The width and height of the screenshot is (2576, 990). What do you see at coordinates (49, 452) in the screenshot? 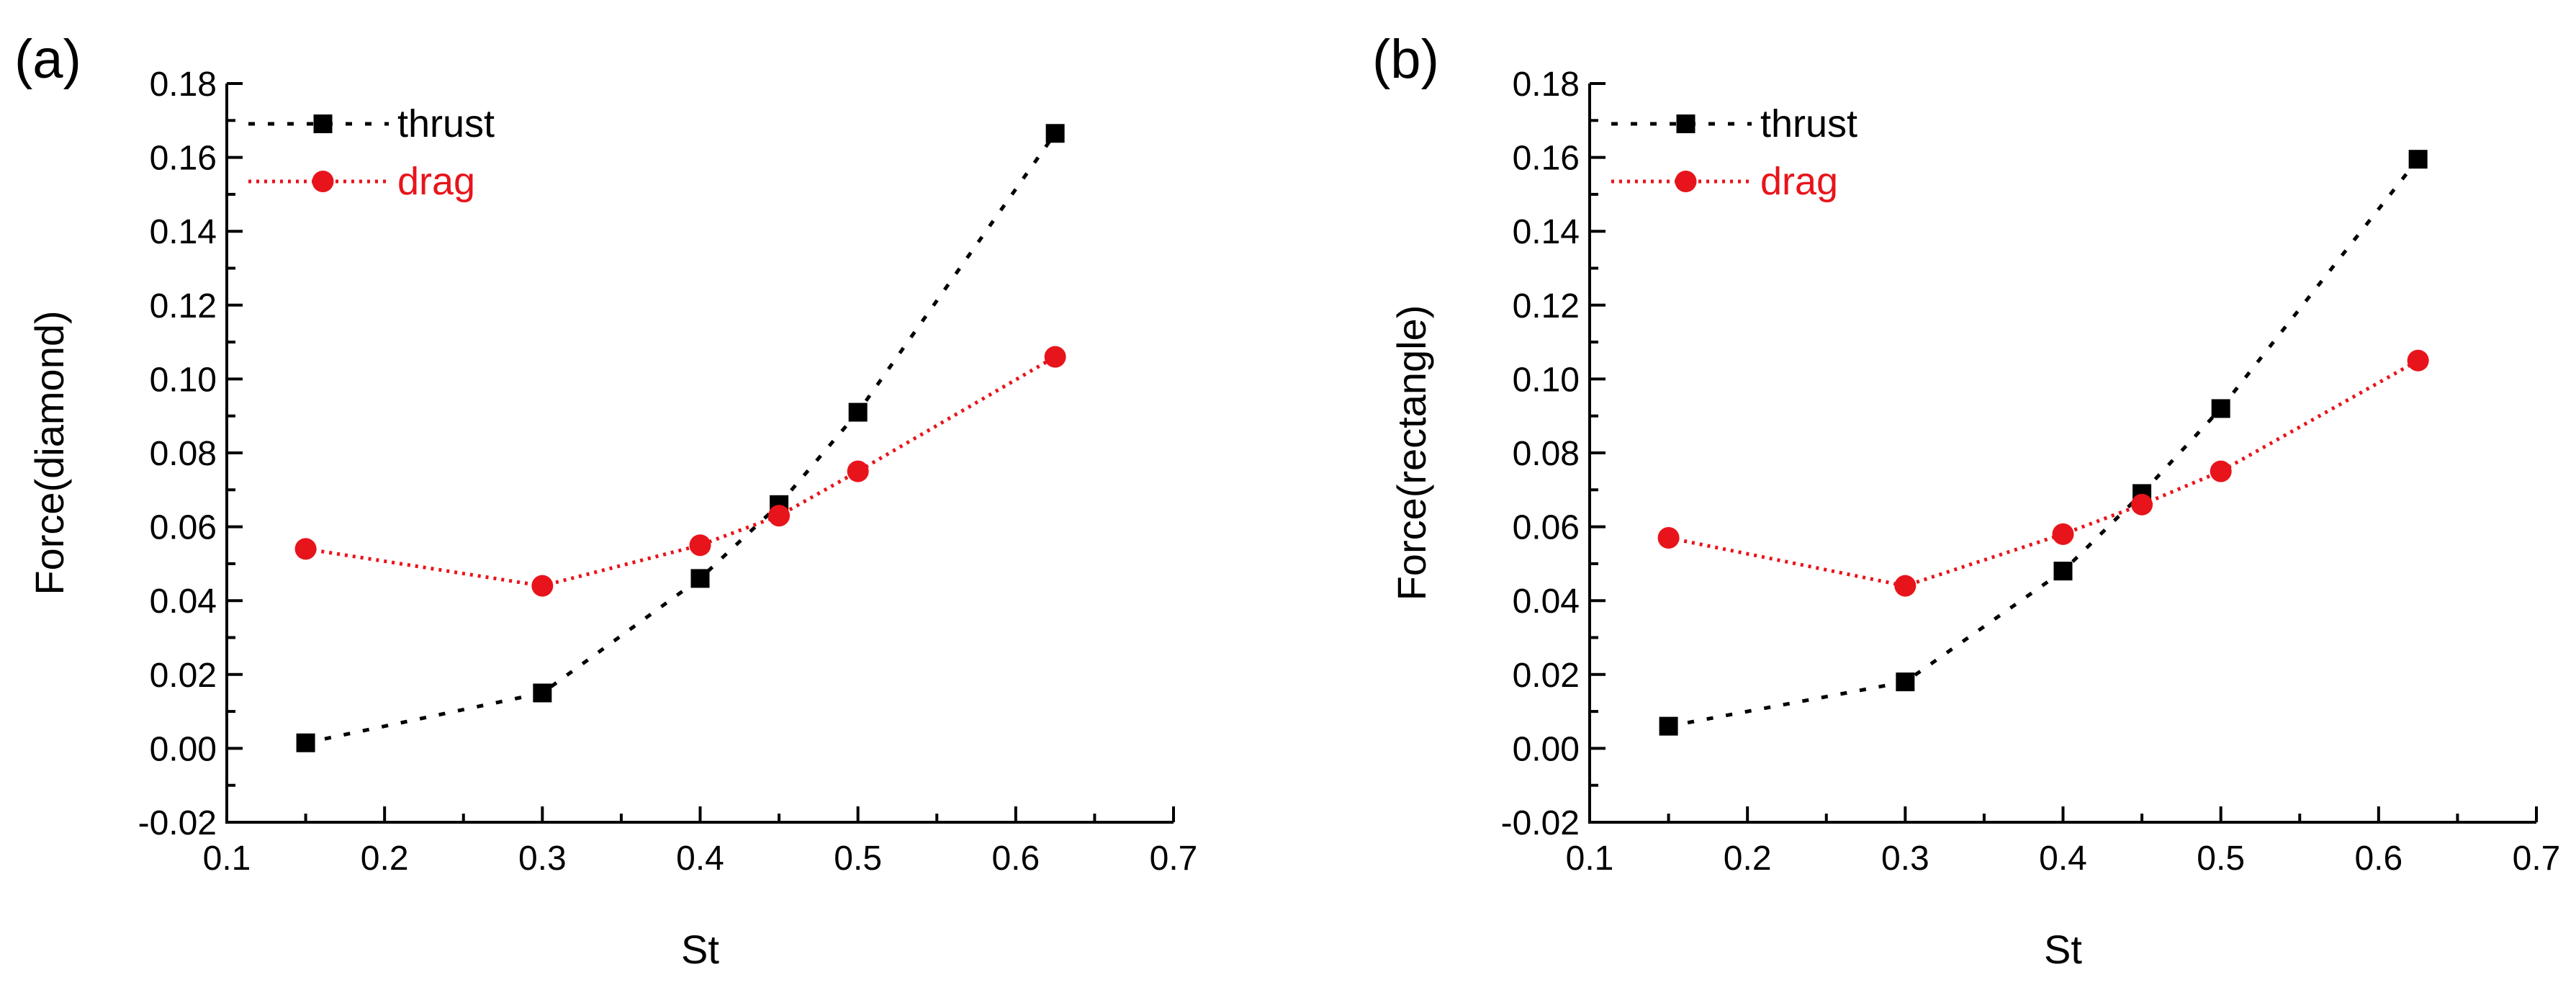
I see `y-axis-title: Force(diamond)` at bounding box center [49, 452].